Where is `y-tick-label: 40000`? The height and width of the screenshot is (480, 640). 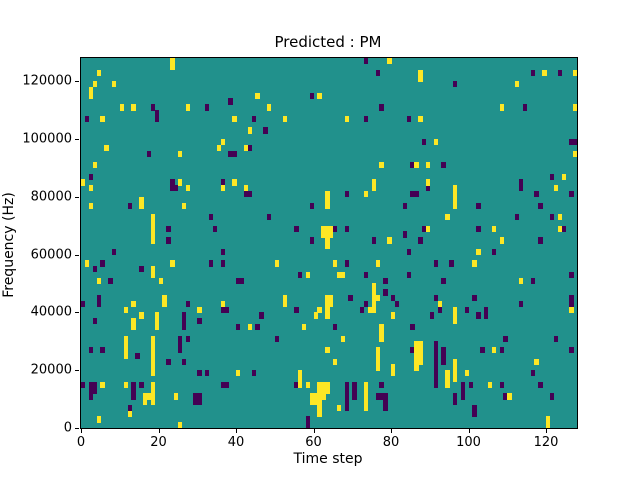
y-tick-label: 40000 is located at coordinates (51, 312).